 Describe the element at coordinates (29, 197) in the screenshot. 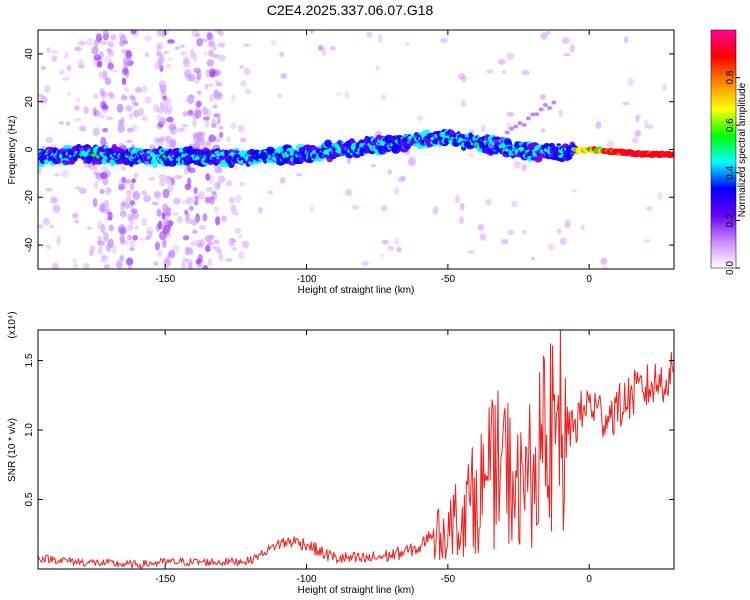

I see `y-tick-label: -20` at that location.